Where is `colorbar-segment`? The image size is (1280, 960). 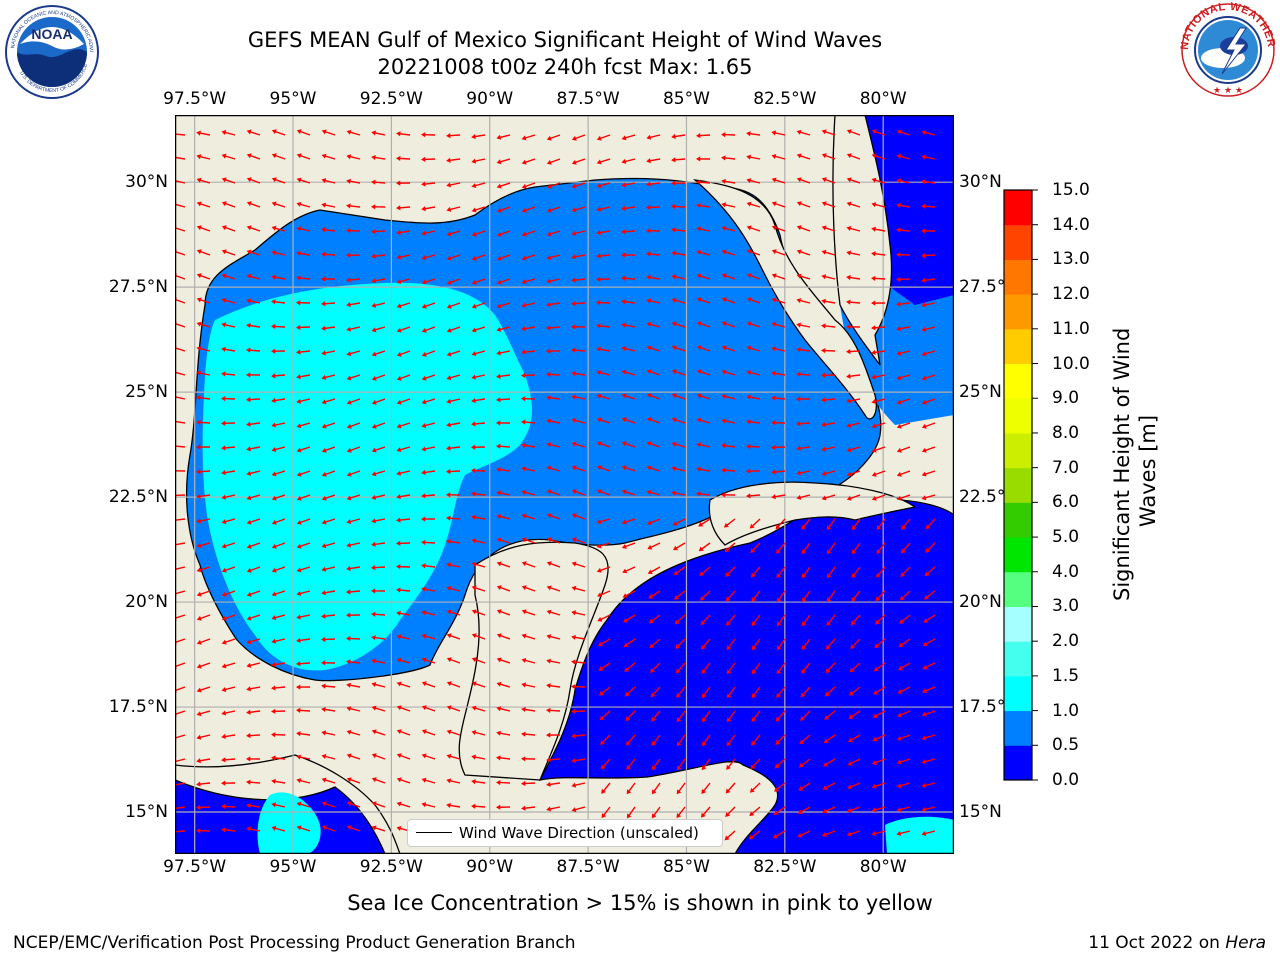 colorbar-segment is located at coordinates (1018, 624).